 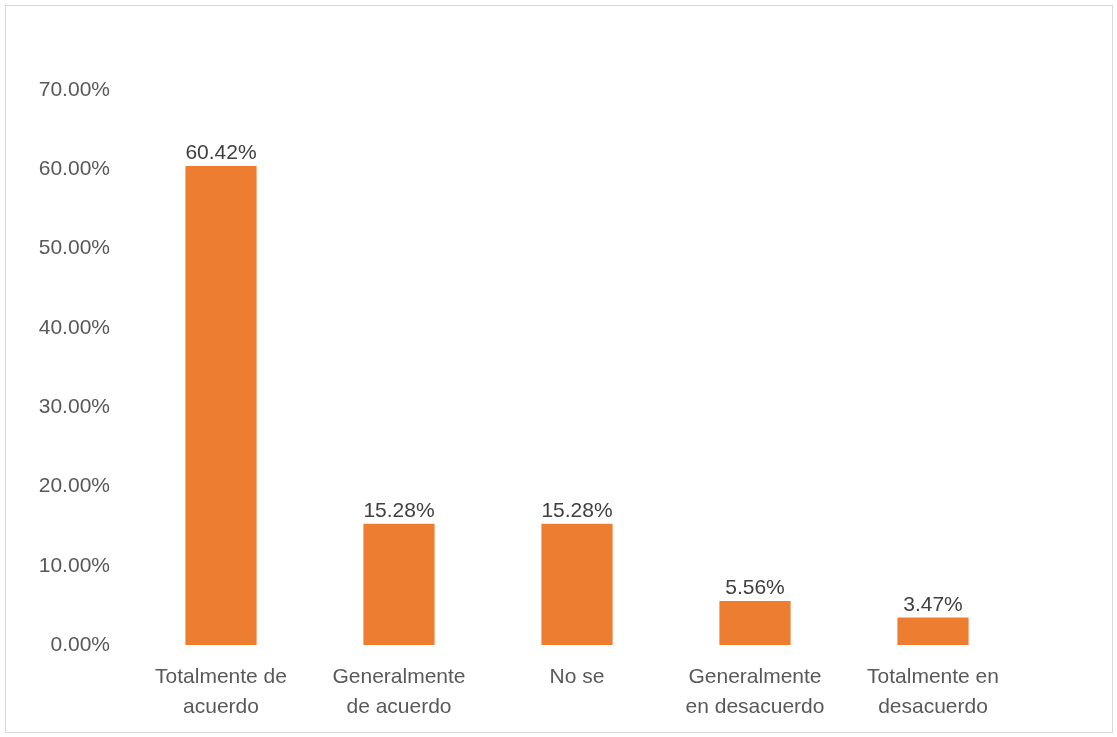 I want to click on y-tick-label: 70.00%, so click(x=74, y=88).